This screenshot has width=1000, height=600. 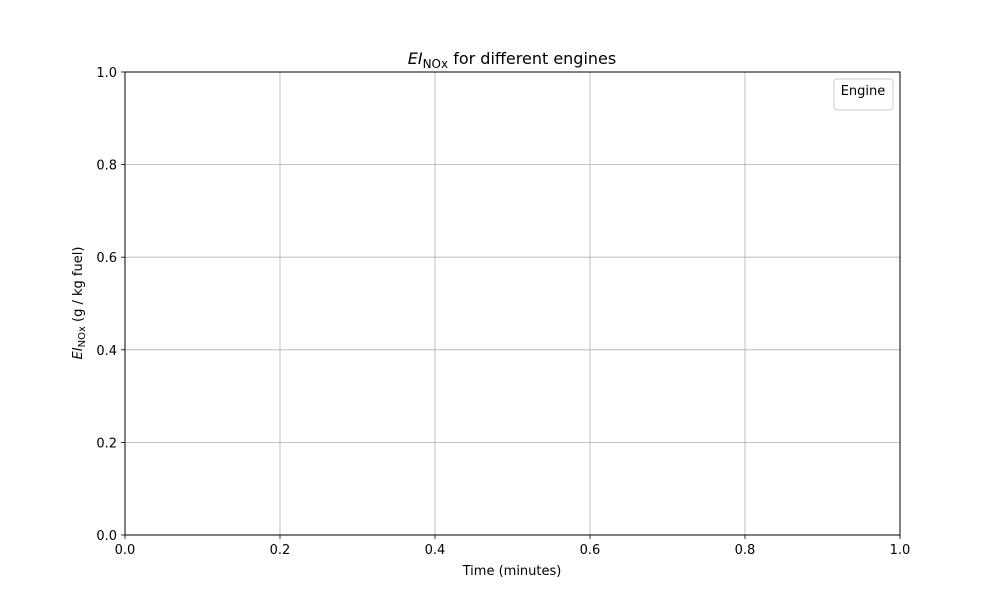 I want to click on legend-box, so click(x=863, y=94).